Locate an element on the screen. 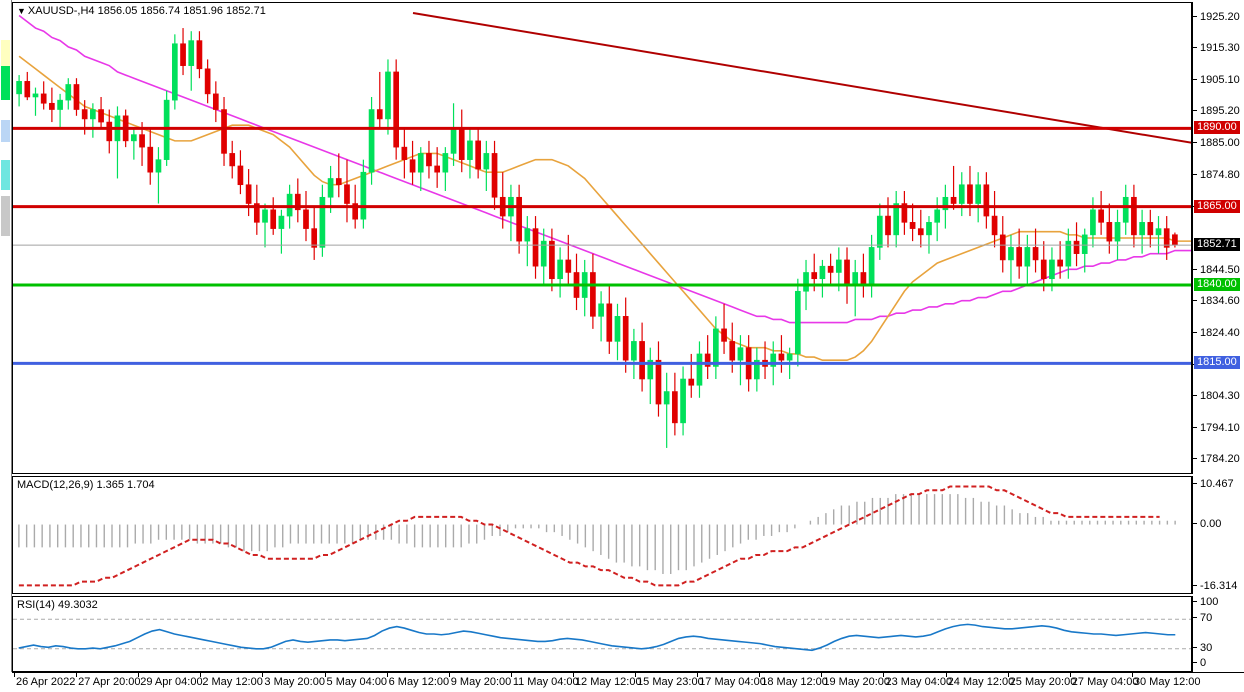 Image resolution: width=1244 pixels, height=692 pixels. time-axis-label: 18 May 12:00 is located at coordinates (794, 682).